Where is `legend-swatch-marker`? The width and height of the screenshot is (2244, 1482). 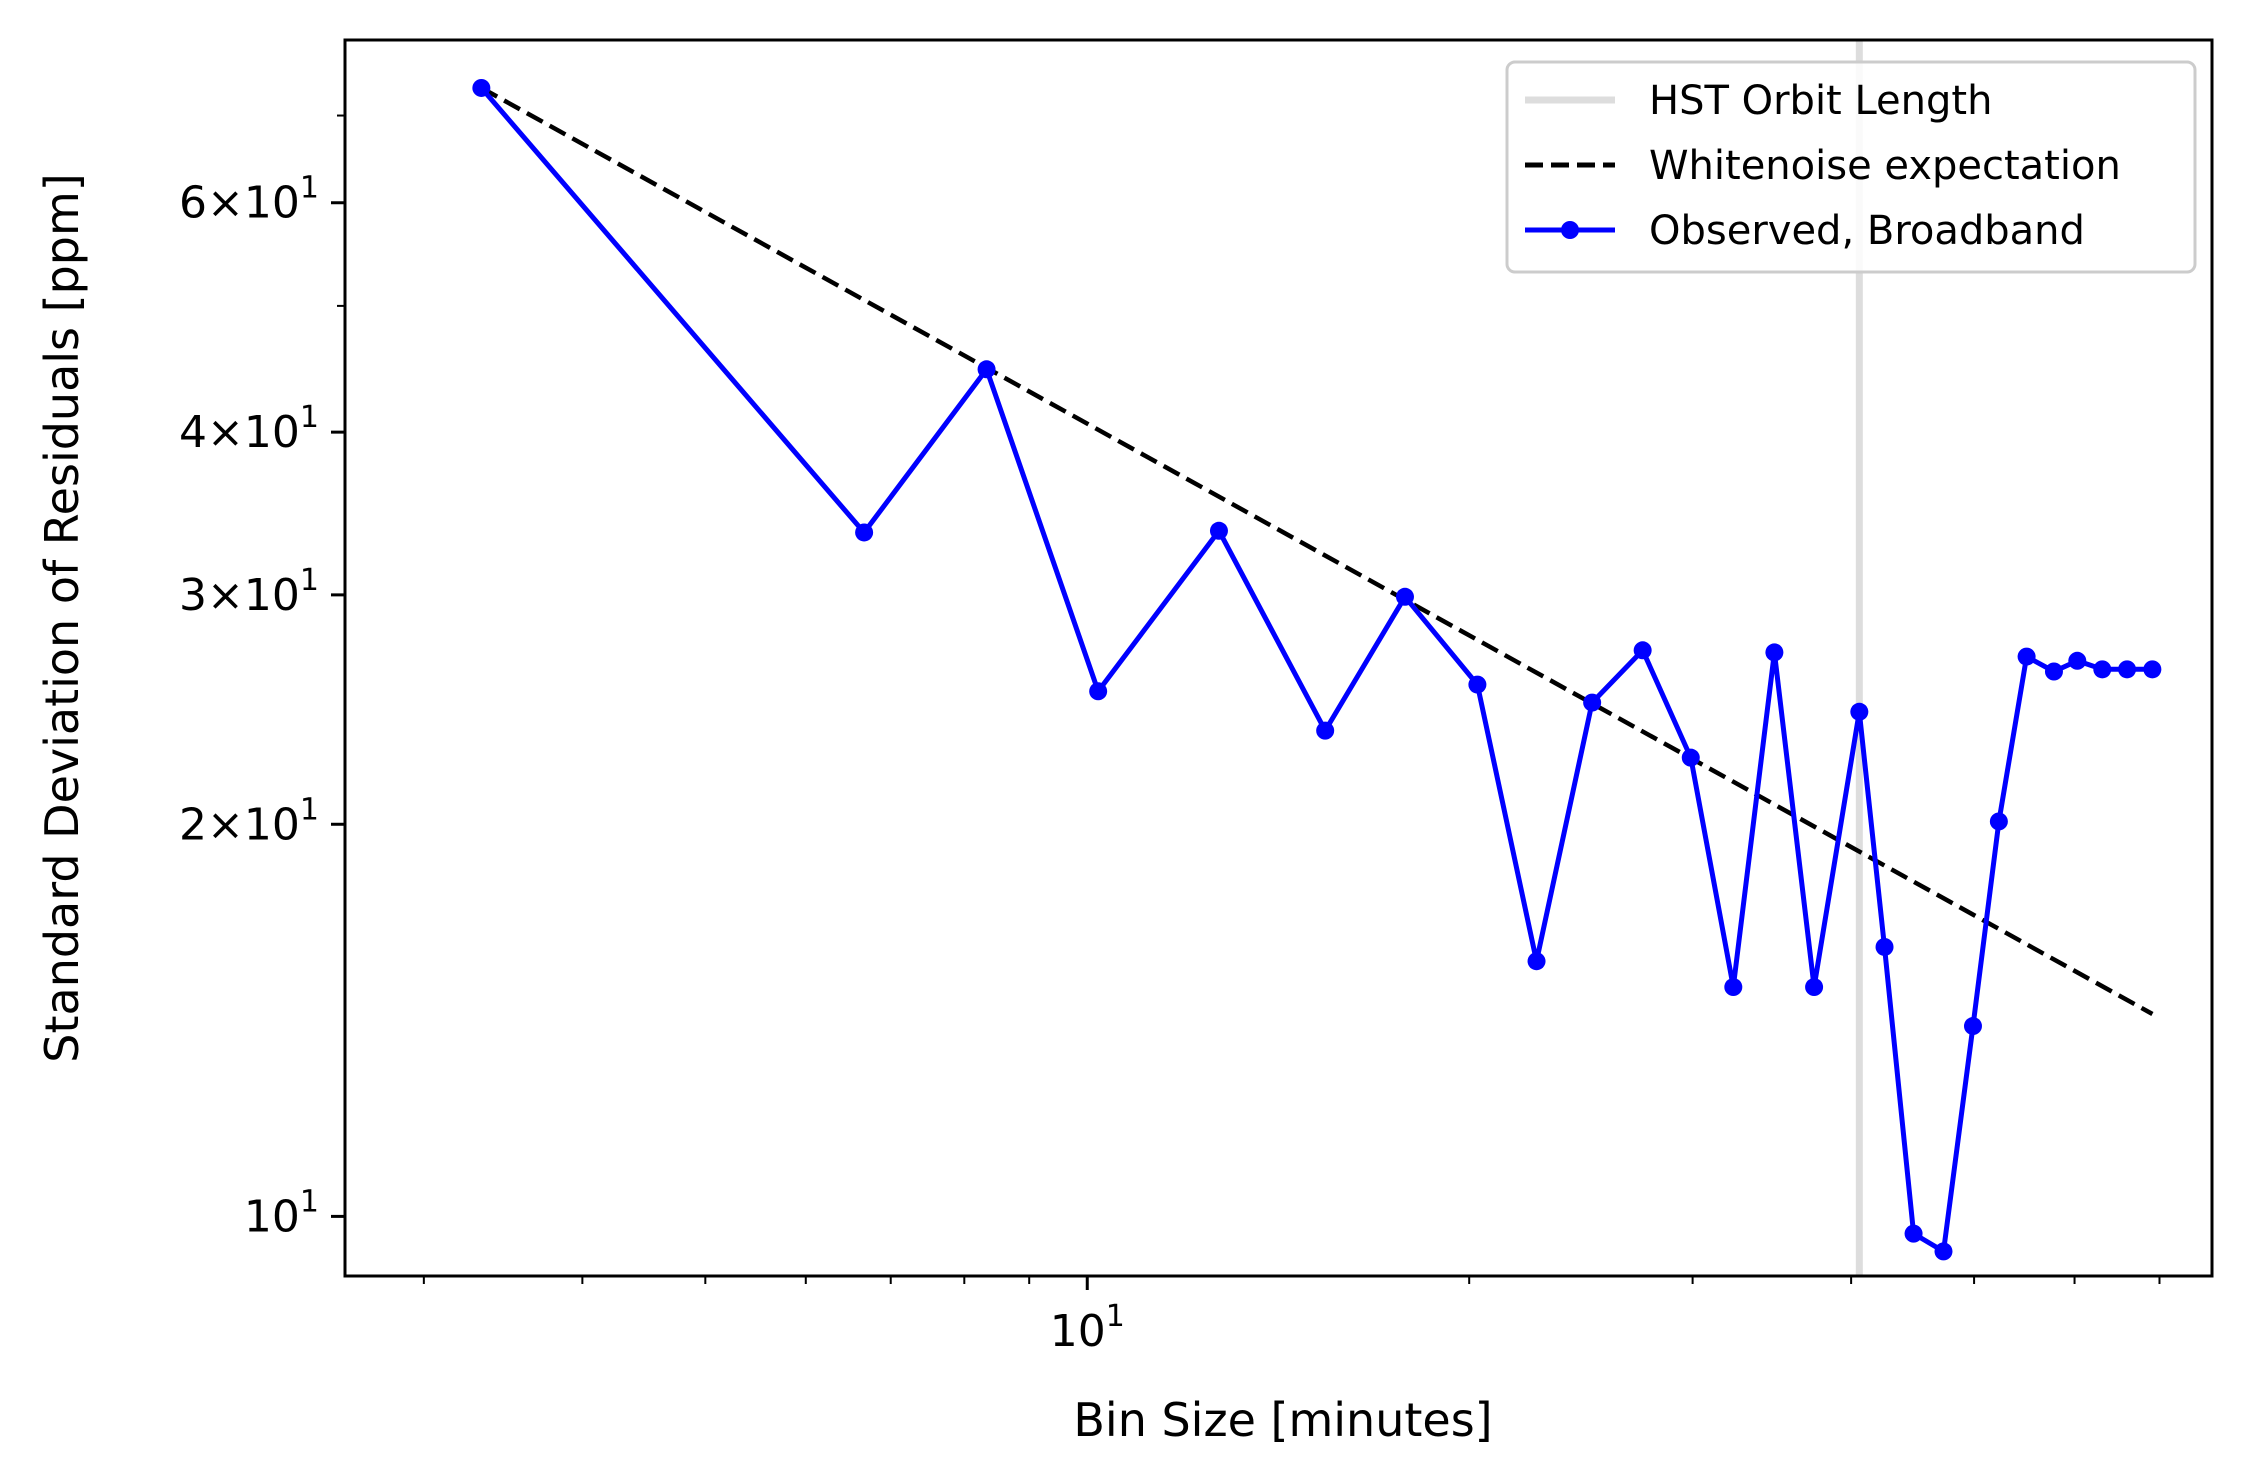
legend-swatch-marker is located at coordinates (1570, 230).